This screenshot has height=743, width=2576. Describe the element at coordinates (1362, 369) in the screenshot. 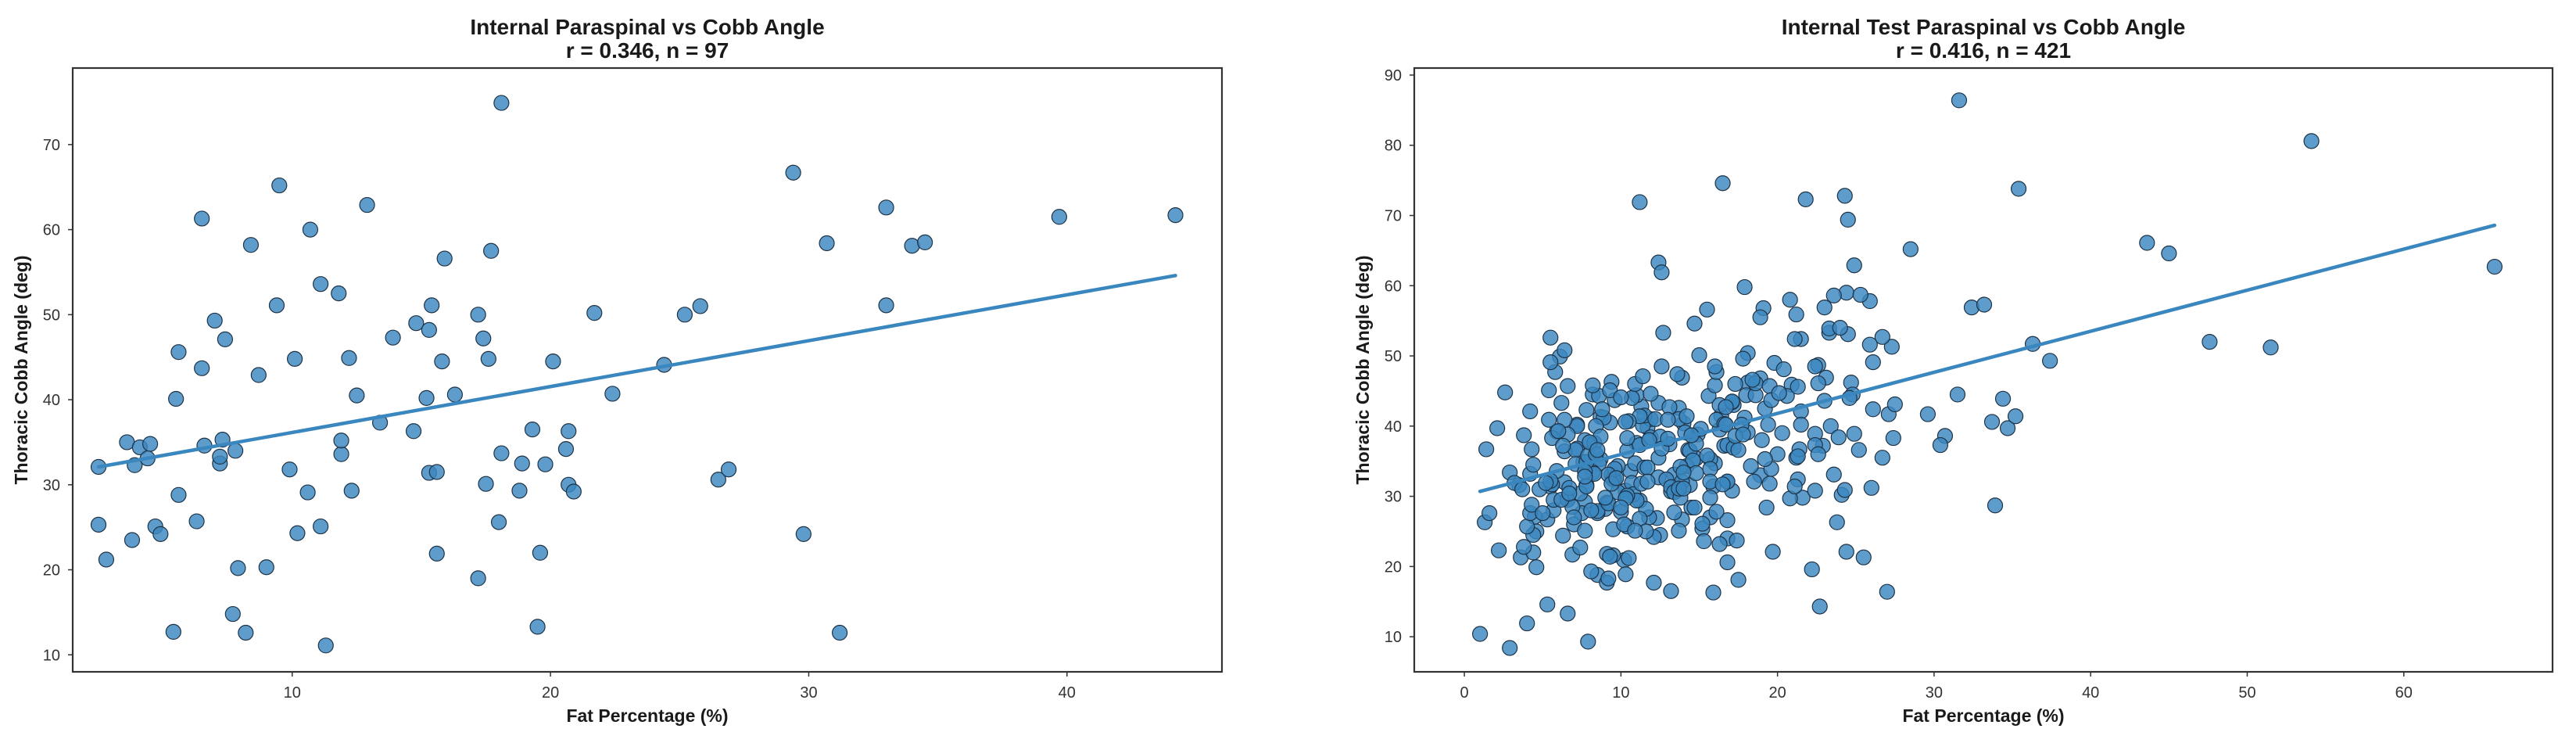

I see `y-axis-label: Thoracic Cobb Angle (deg)` at that location.